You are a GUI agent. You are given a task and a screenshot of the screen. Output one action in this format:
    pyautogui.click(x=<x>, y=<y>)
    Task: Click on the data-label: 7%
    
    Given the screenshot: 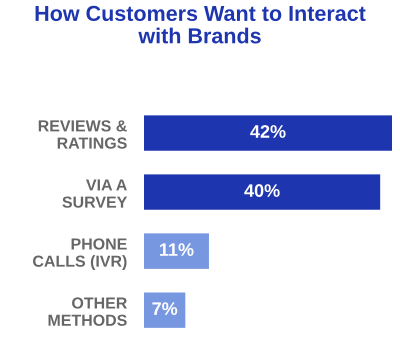 What is the action you would take?
    pyautogui.click(x=165, y=308)
    